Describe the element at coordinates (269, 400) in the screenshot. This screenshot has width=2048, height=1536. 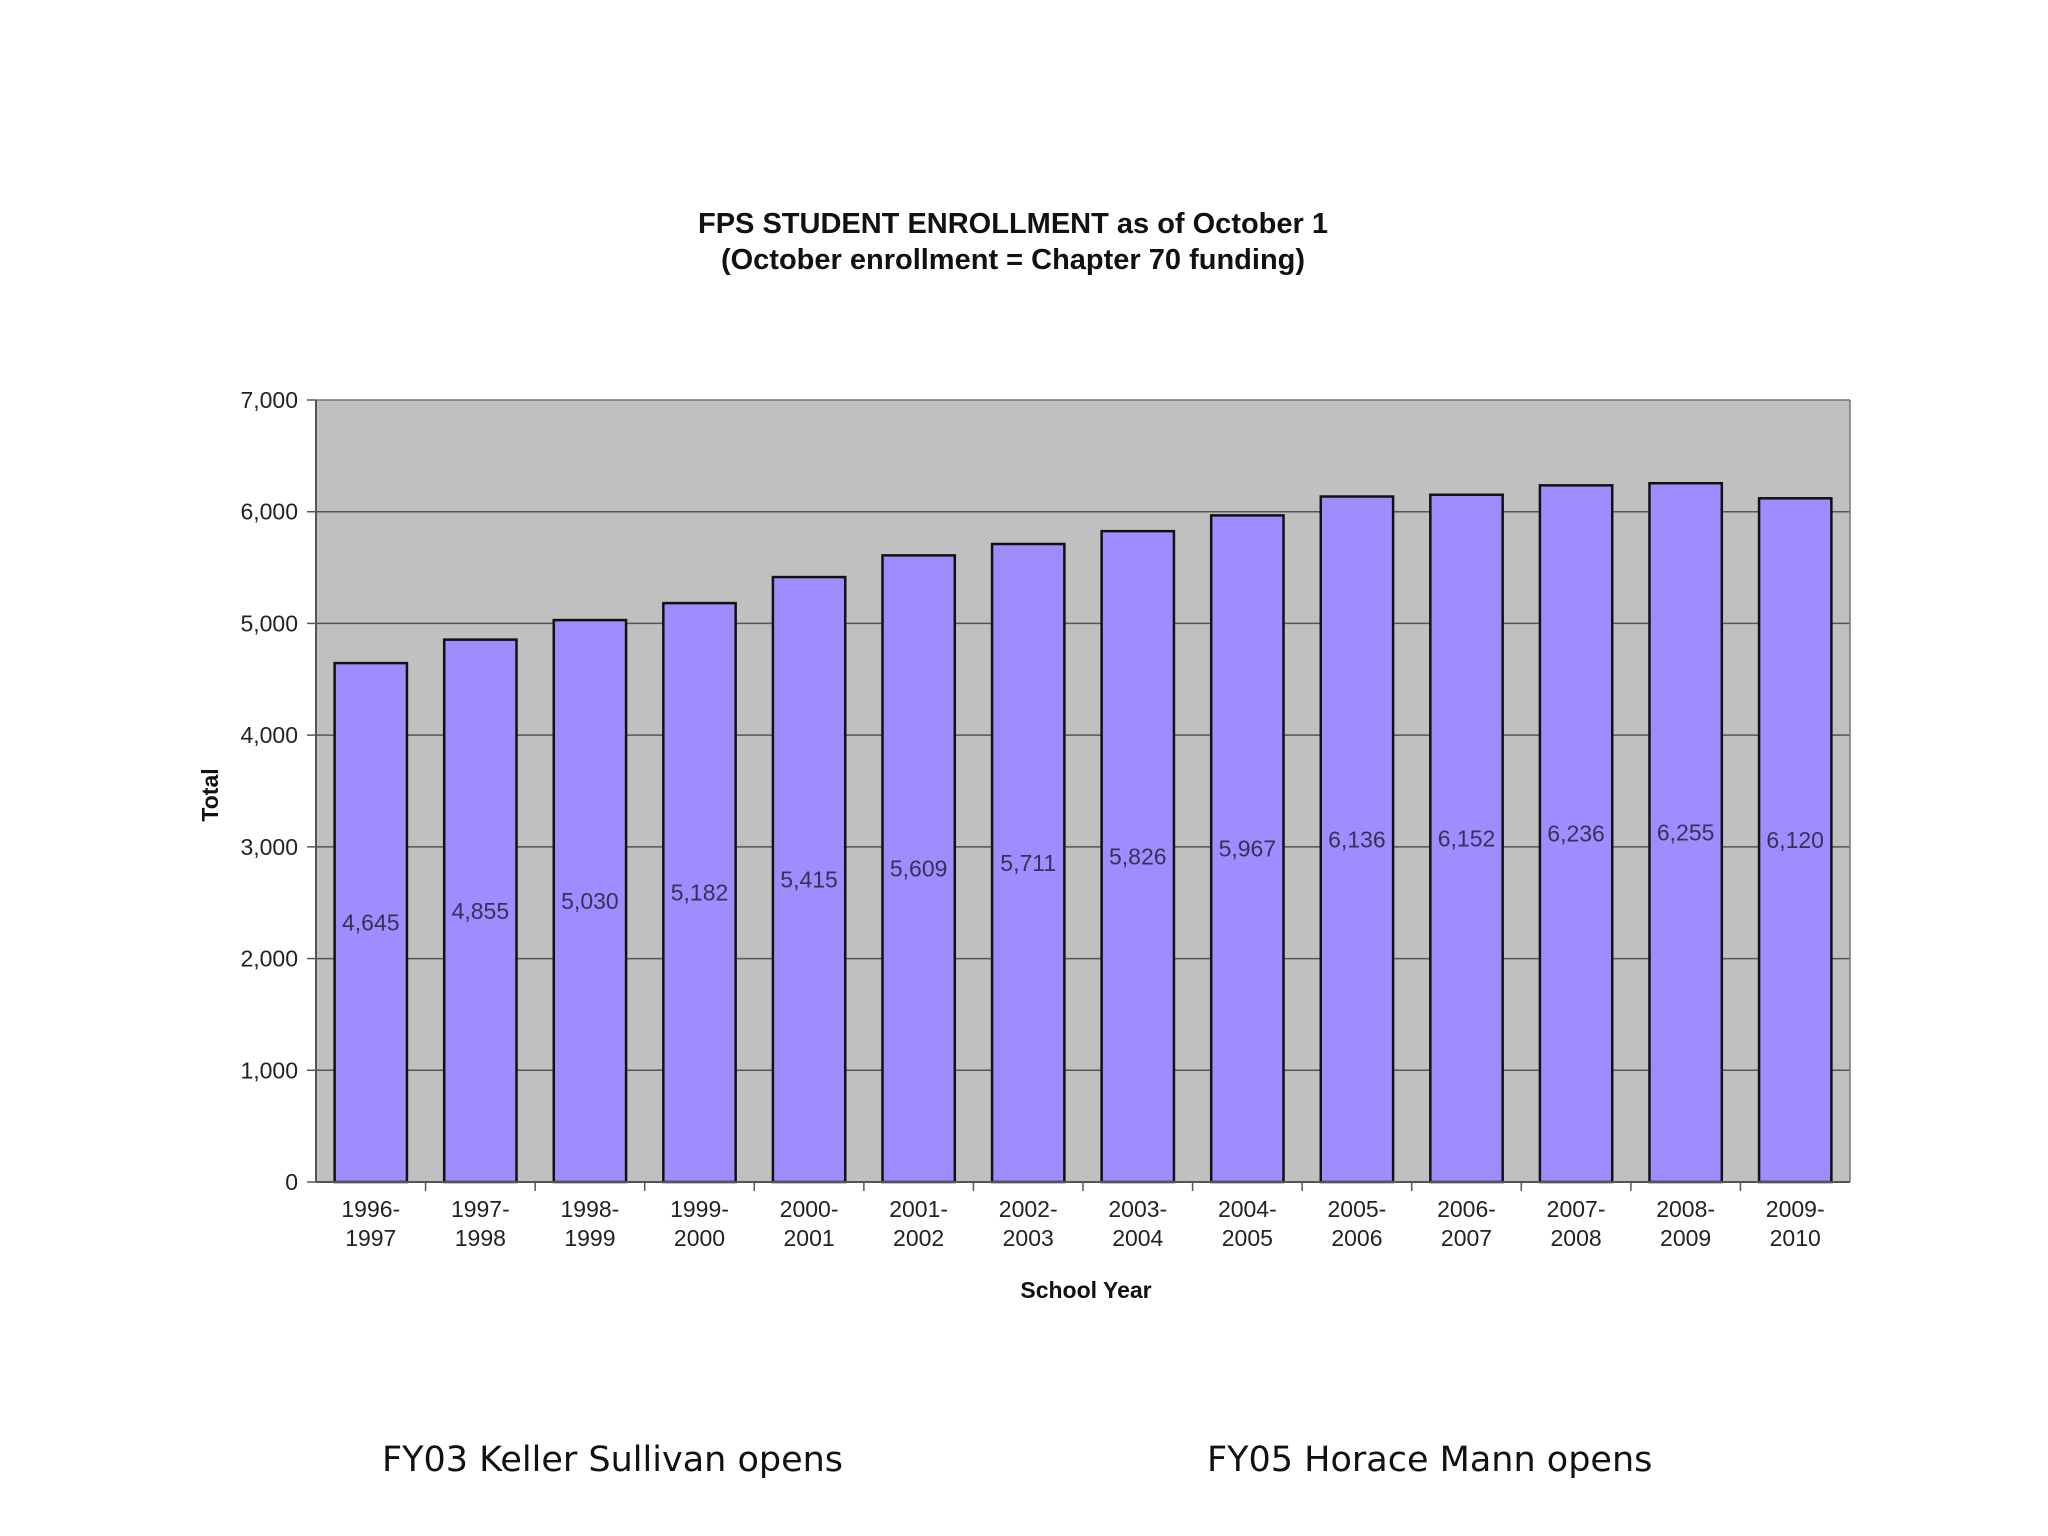
I see `y-tick-label-7: 7,000` at that location.